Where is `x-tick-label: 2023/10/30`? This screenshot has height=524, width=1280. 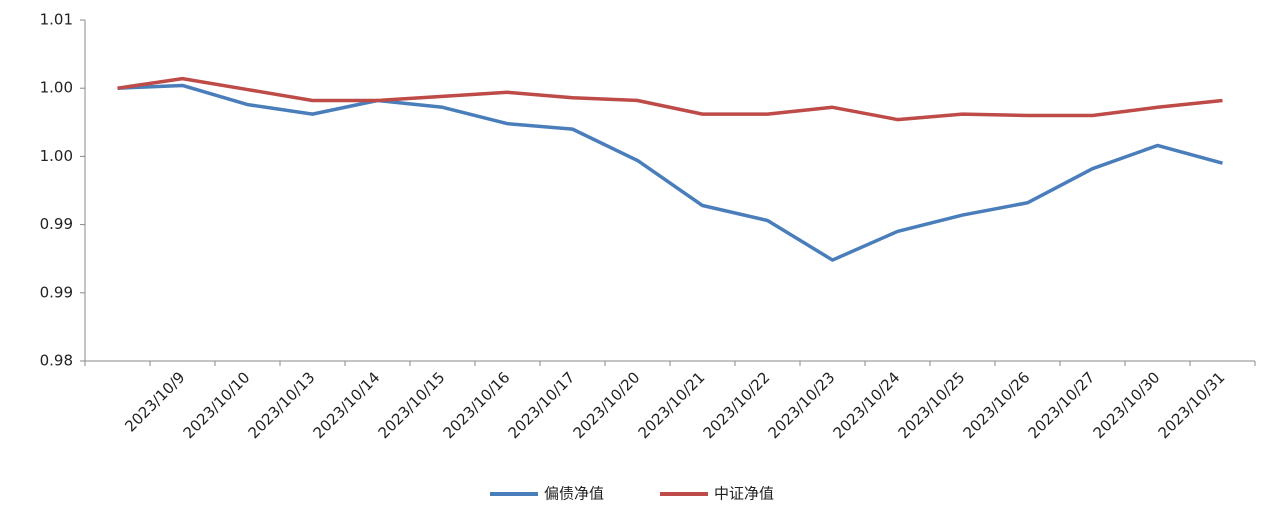 x-tick-label: 2023/10/30 is located at coordinates (1127, 405).